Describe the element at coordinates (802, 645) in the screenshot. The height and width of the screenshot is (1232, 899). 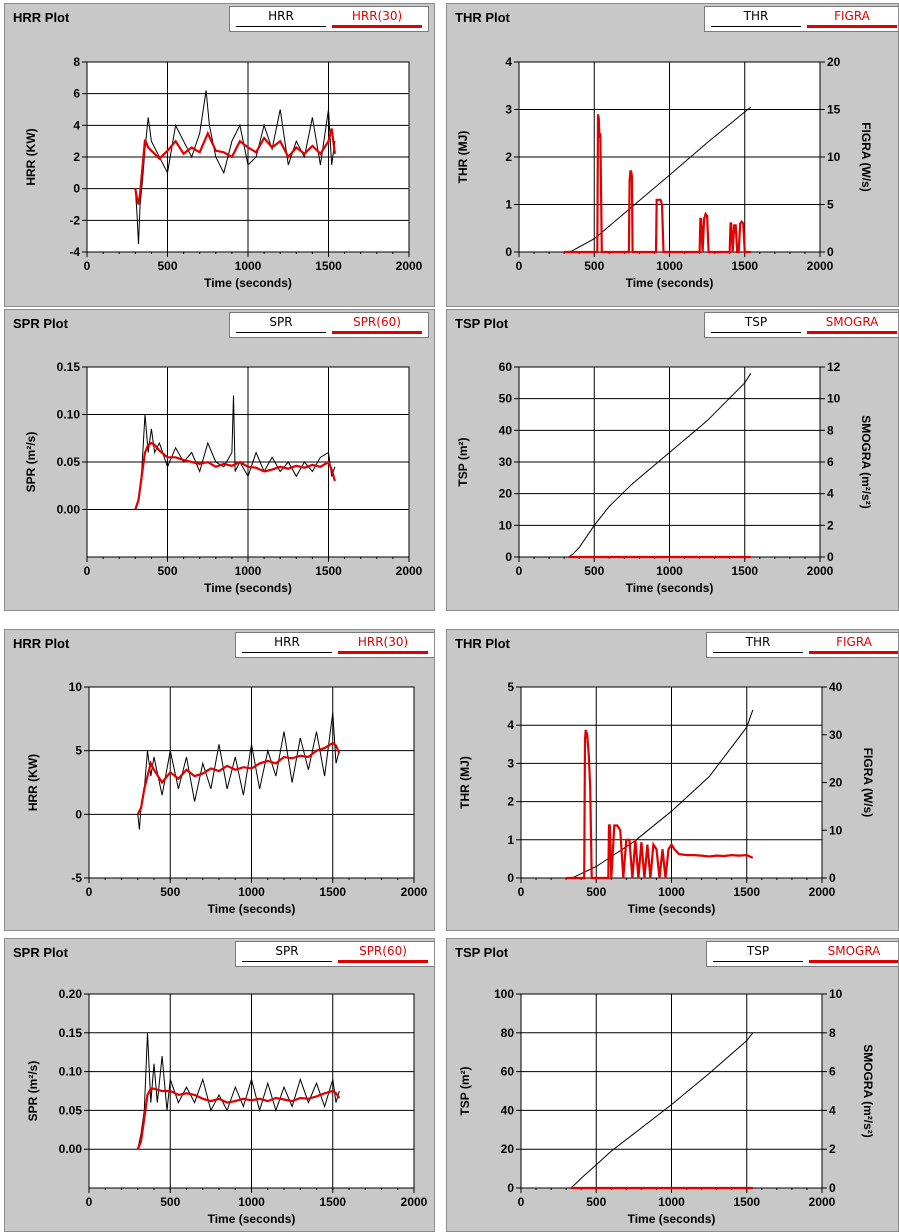
I see `legend: THR FIGRA` at that location.